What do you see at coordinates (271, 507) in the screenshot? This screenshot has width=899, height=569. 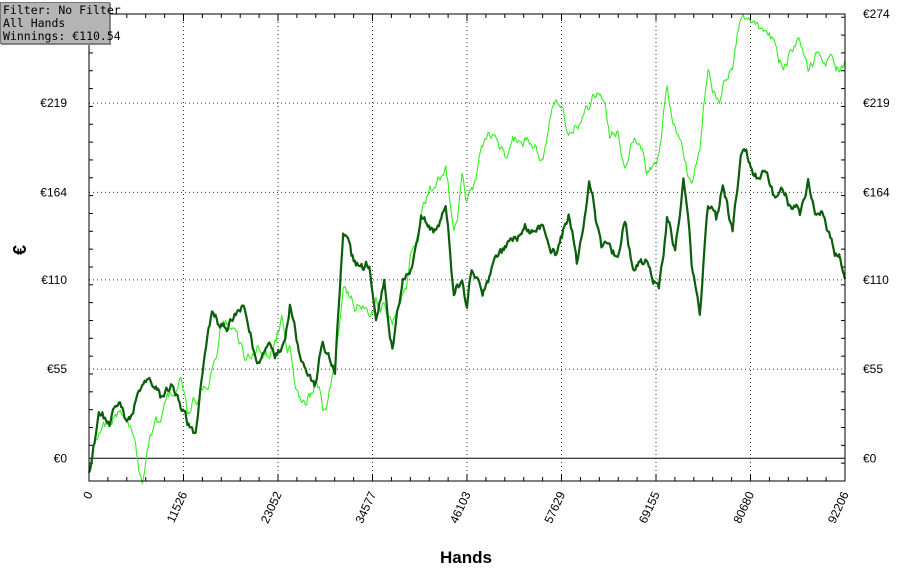 I see `x-tick-label: 23052` at bounding box center [271, 507].